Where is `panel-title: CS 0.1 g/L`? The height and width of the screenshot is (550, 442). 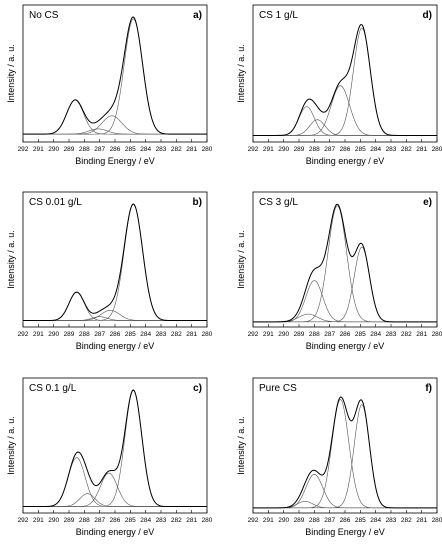 panel-title: CS 0.1 g/L is located at coordinates (53, 388).